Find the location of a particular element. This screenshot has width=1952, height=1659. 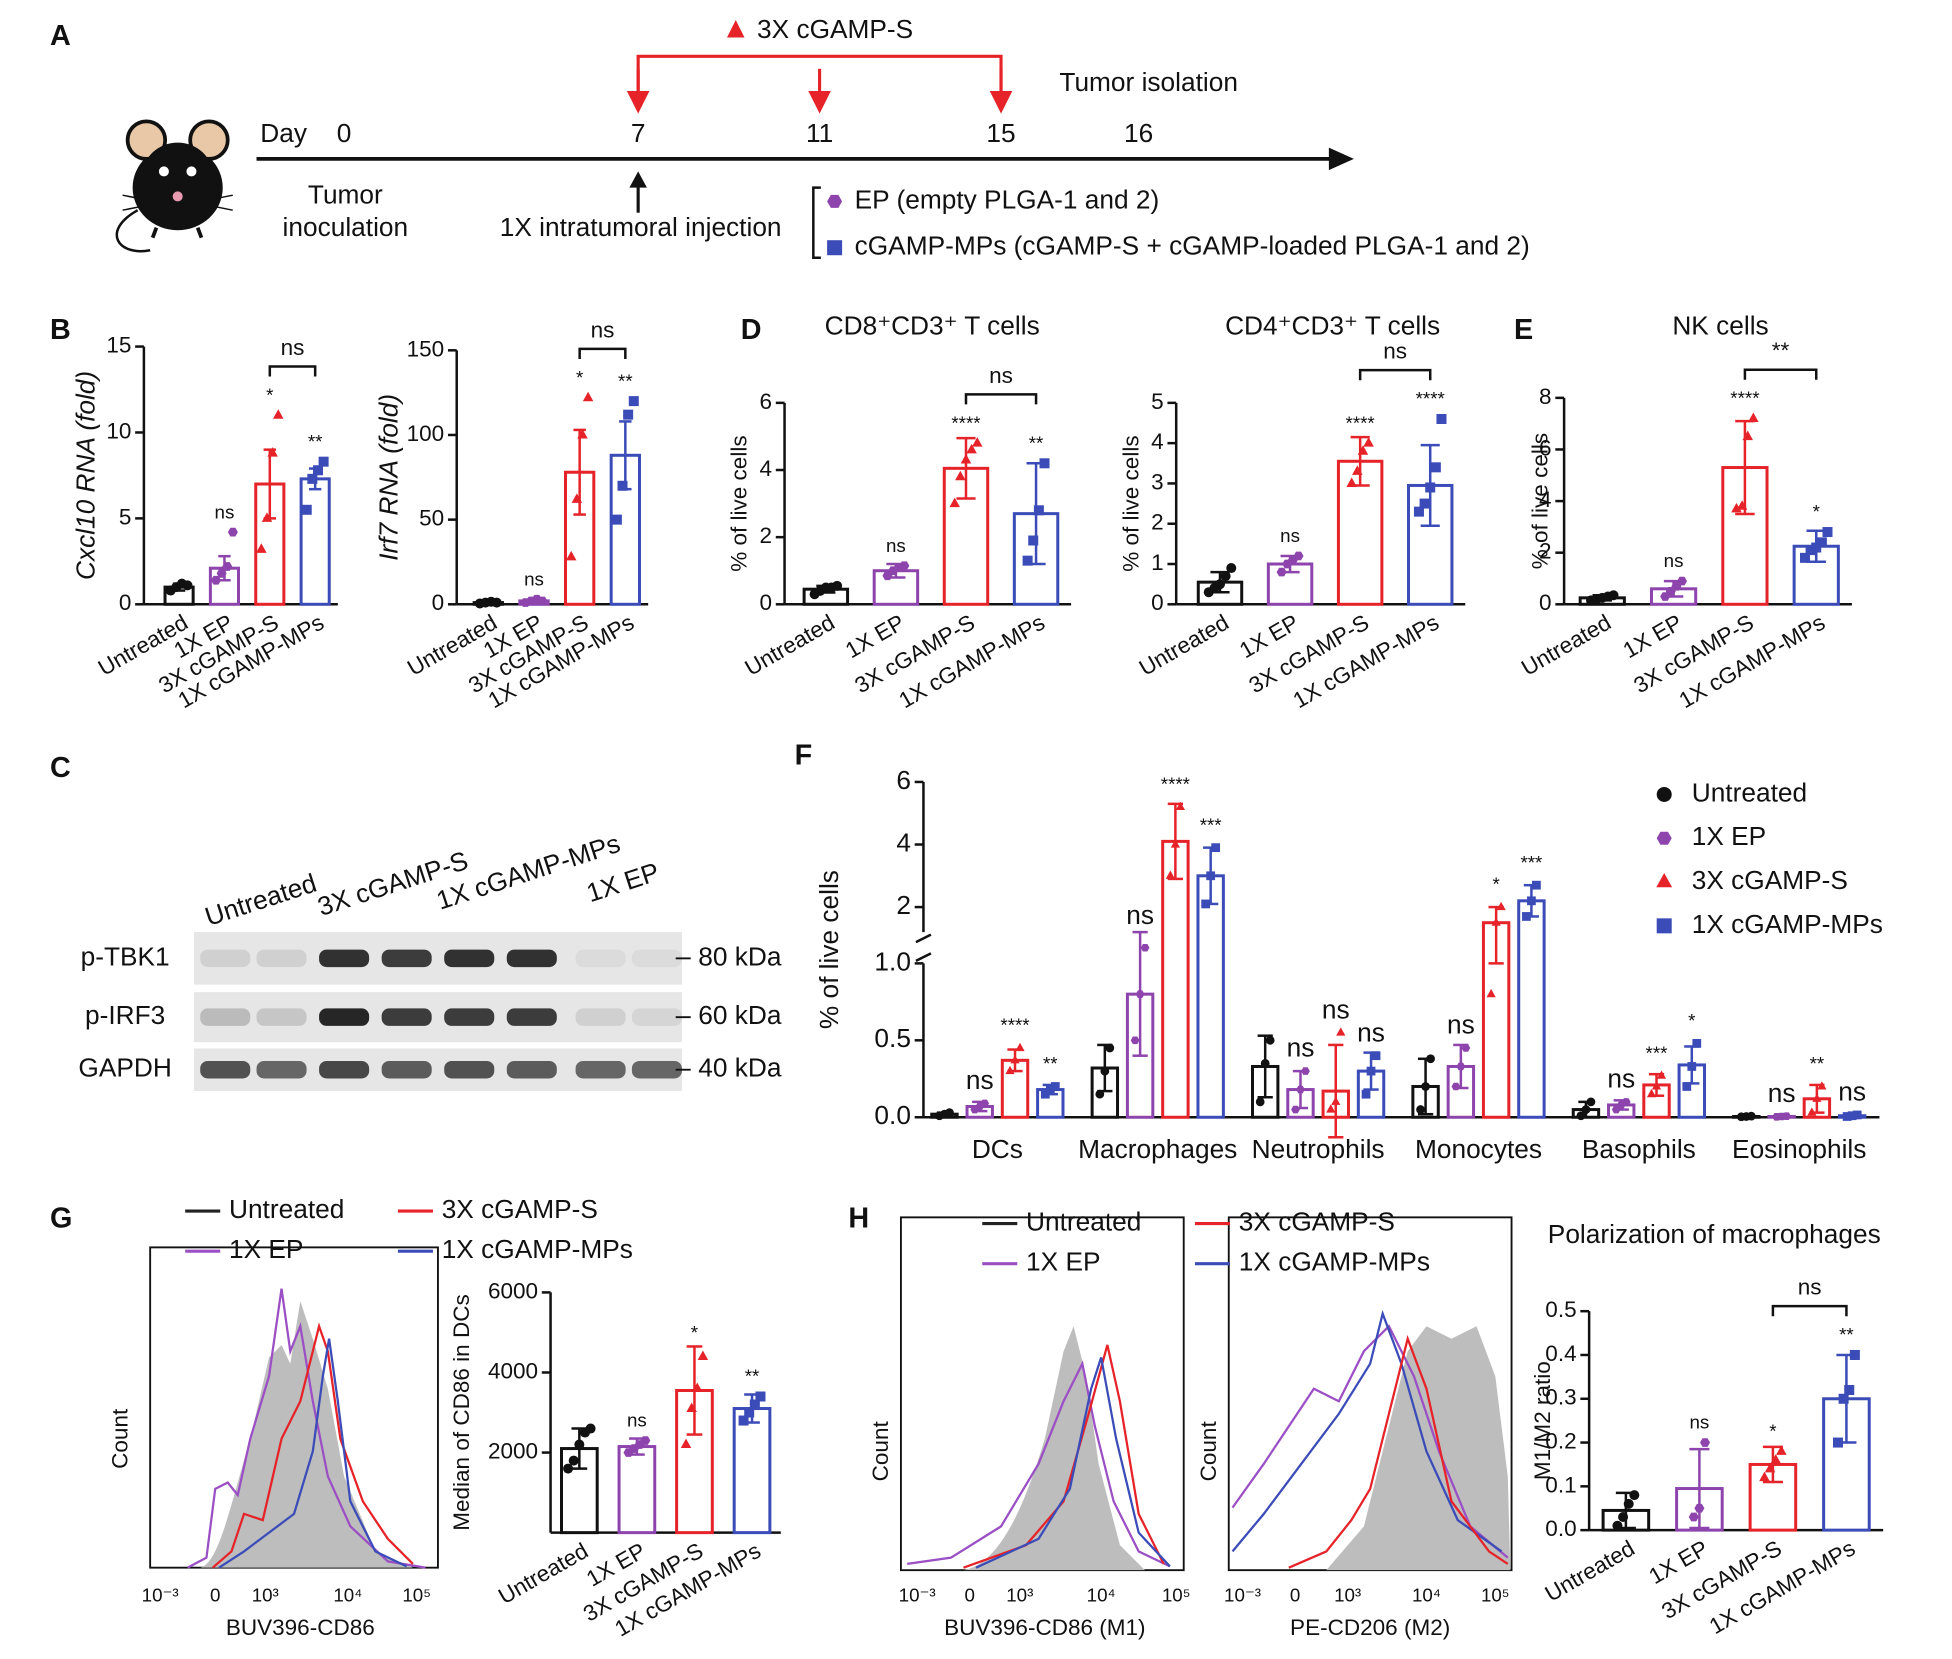

legend-label: Untreated is located at coordinates (1749, 792).